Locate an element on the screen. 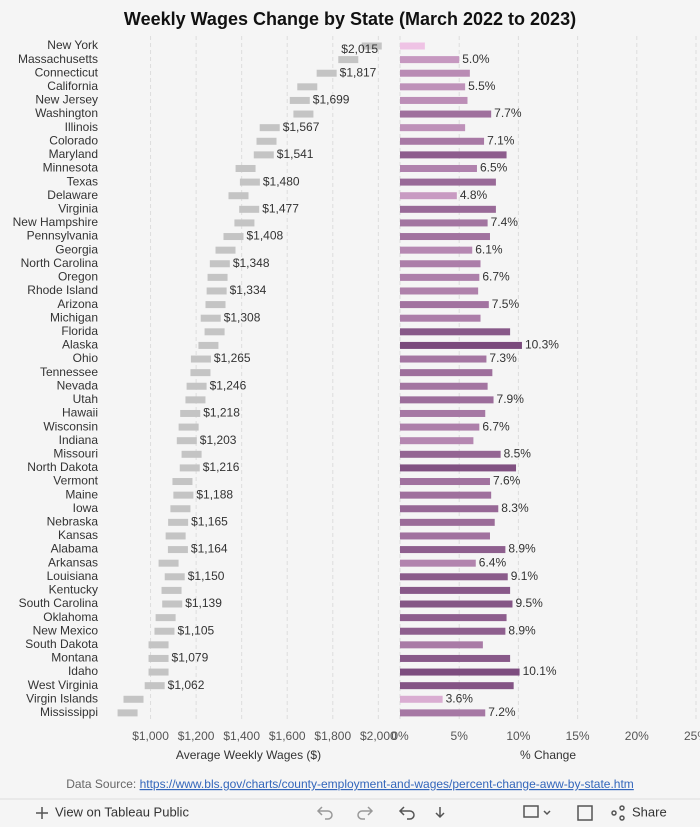 The width and height of the screenshot is (700, 827). value-label: 7.2% is located at coordinates (502, 712).